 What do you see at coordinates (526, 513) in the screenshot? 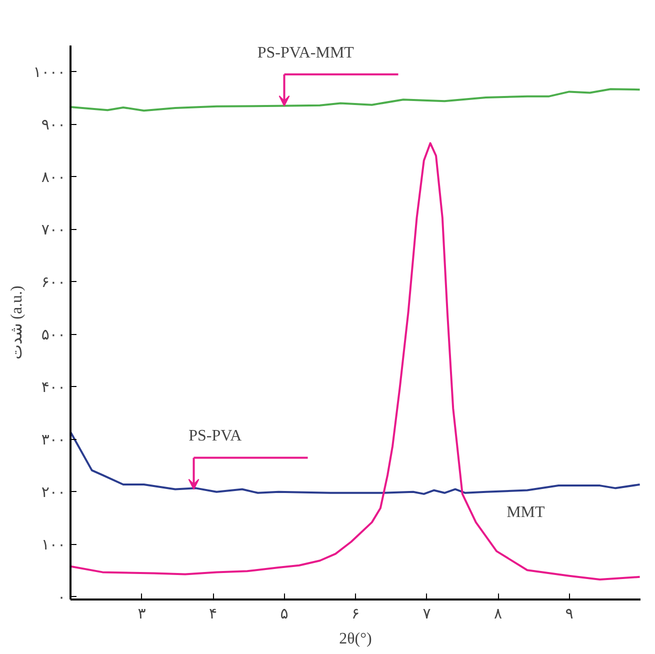
I see `series-label: MMT` at bounding box center [526, 513].